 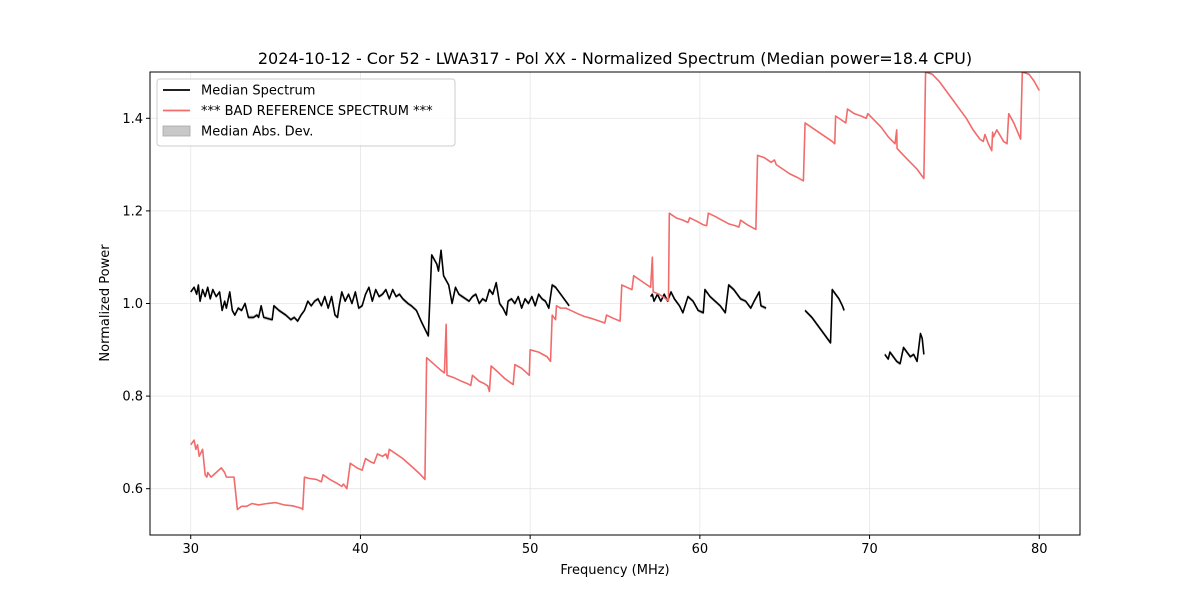 What do you see at coordinates (257, 132) in the screenshot?
I see `legend-entry-label: Median Abs. Dev.` at bounding box center [257, 132].